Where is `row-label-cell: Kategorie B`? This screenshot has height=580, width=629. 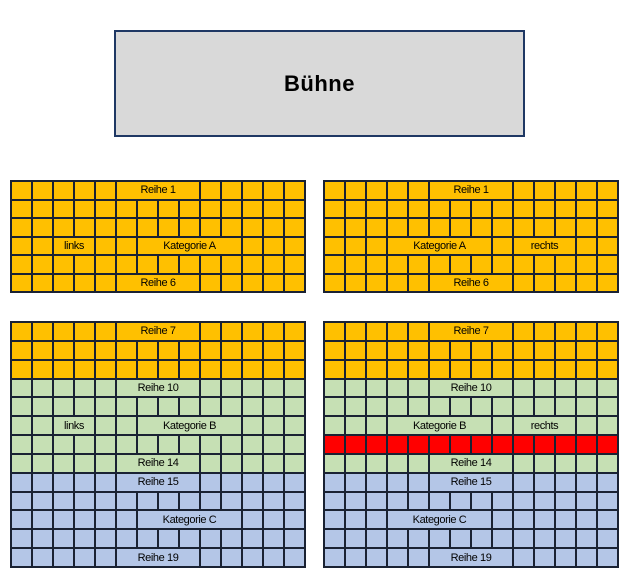 row-label-cell: Kategorie B is located at coordinates (439, 426).